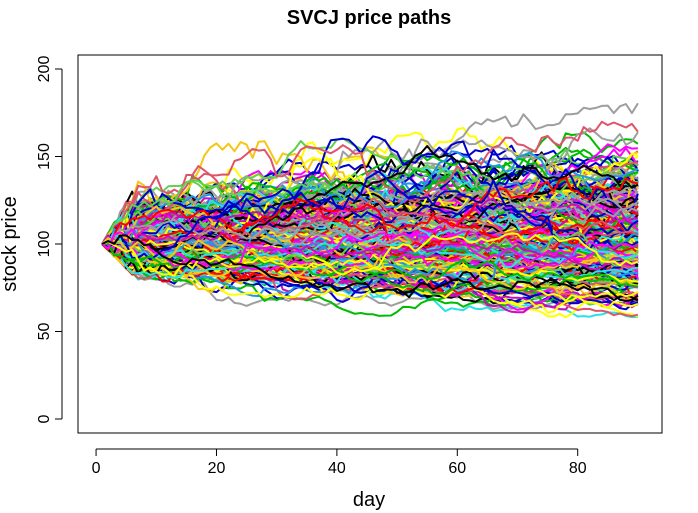 The height and width of the screenshot is (513, 698). I want to click on x-axis: 0 20 40 60 80, so click(339, 462).